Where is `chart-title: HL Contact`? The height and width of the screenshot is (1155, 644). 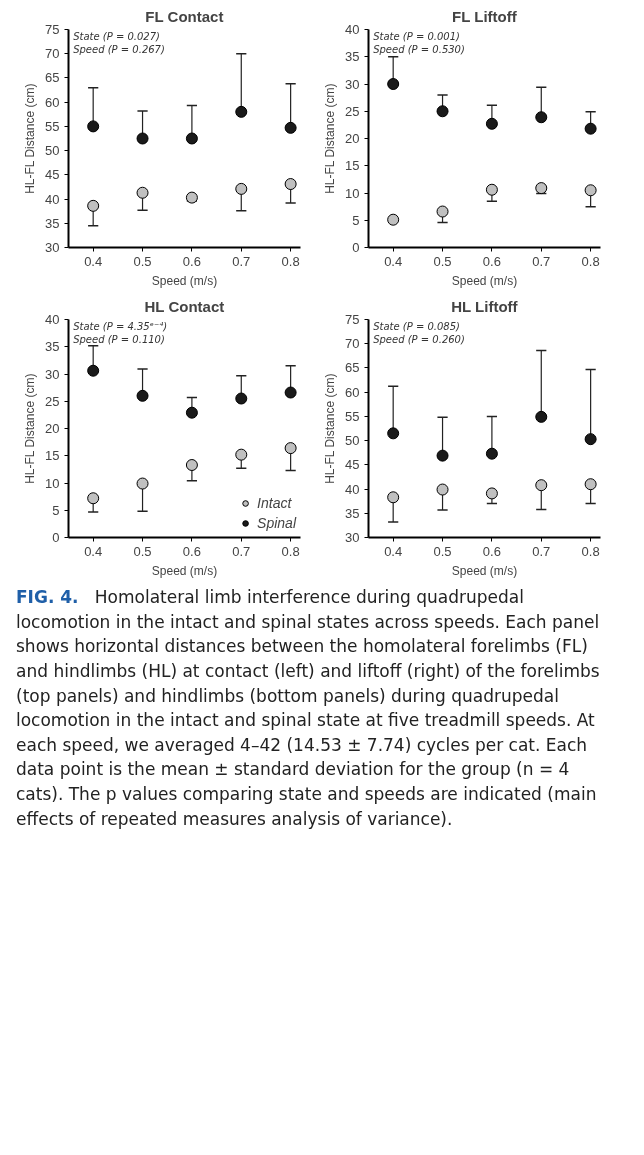
chart-title: HL Contact is located at coordinates (184, 306).